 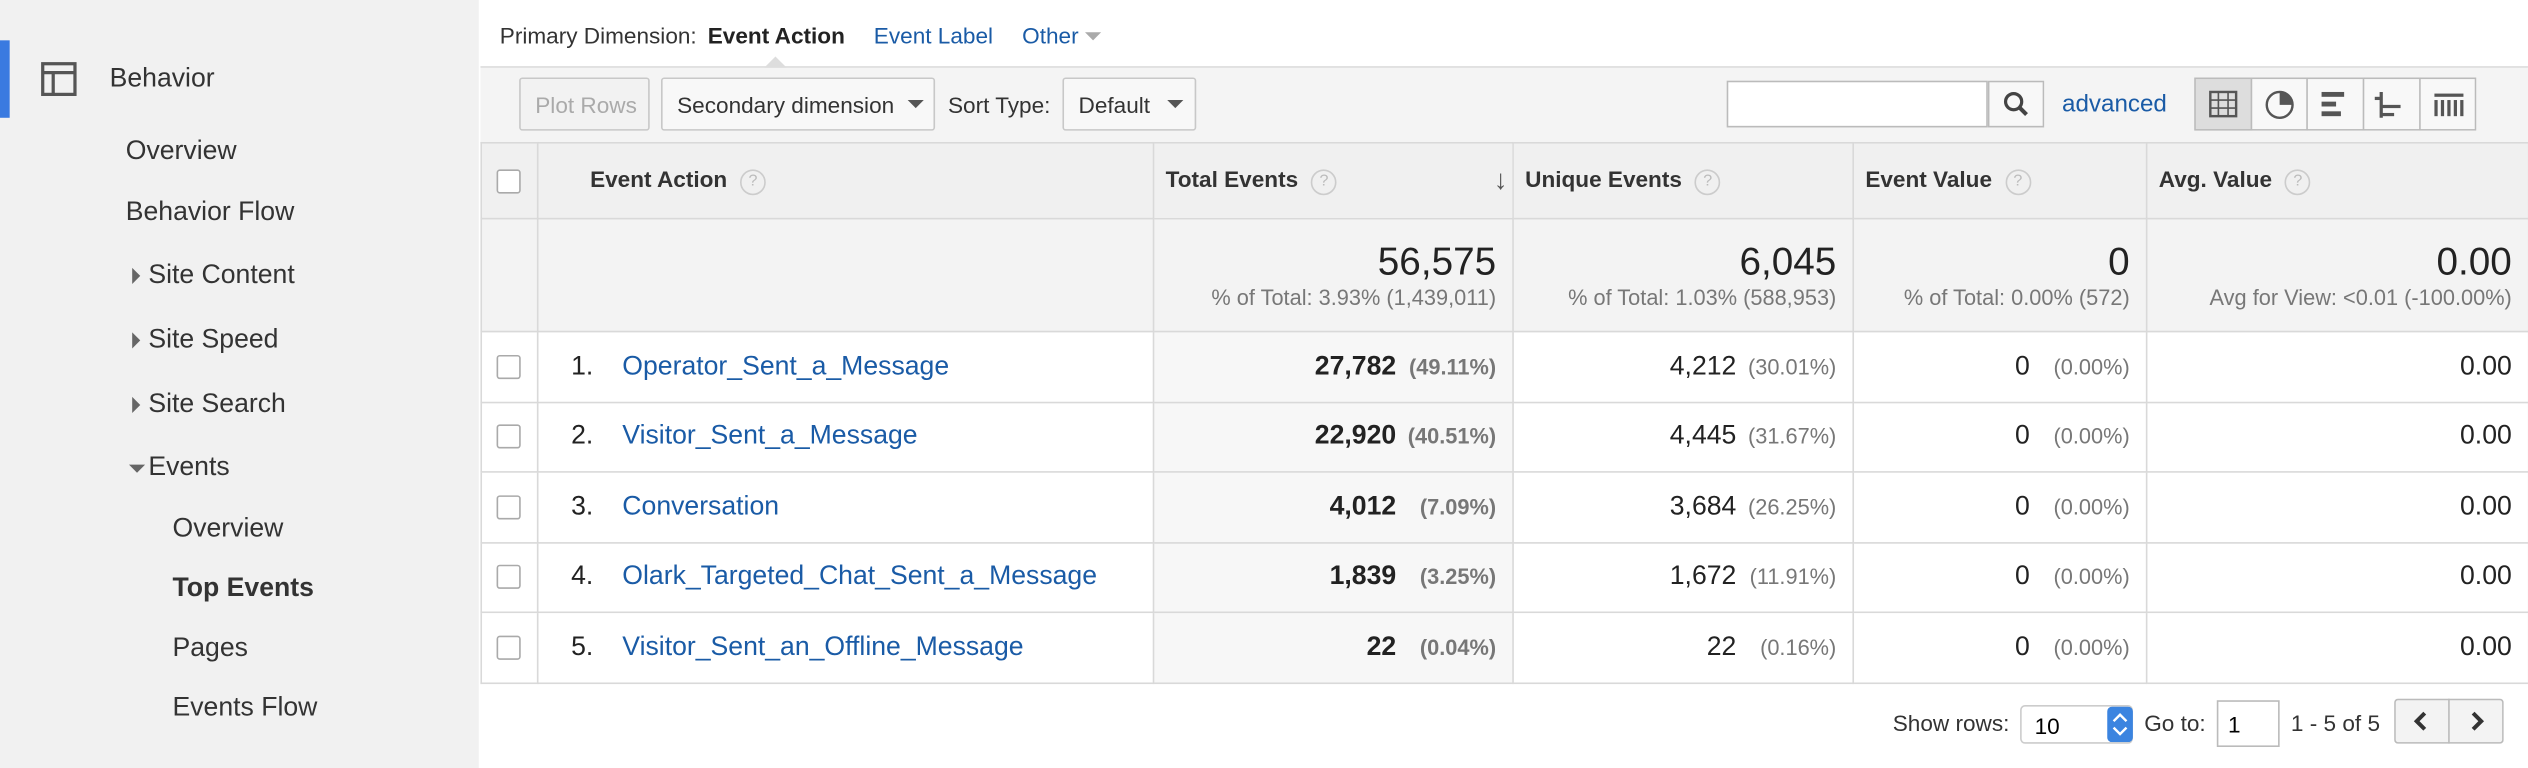 What do you see at coordinates (1792, 507) in the screenshot?
I see `cell-percent: (26.25%)` at bounding box center [1792, 507].